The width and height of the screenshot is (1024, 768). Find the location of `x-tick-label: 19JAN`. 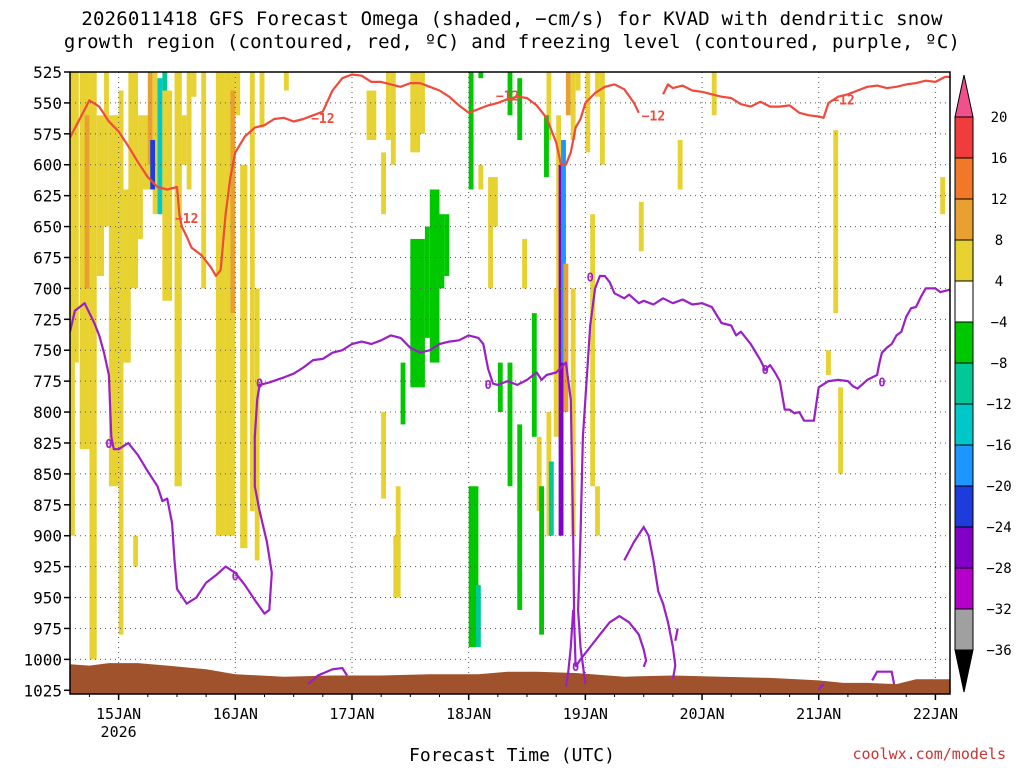

x-tick-label: 19JAN is located at coordinates (585, 714).